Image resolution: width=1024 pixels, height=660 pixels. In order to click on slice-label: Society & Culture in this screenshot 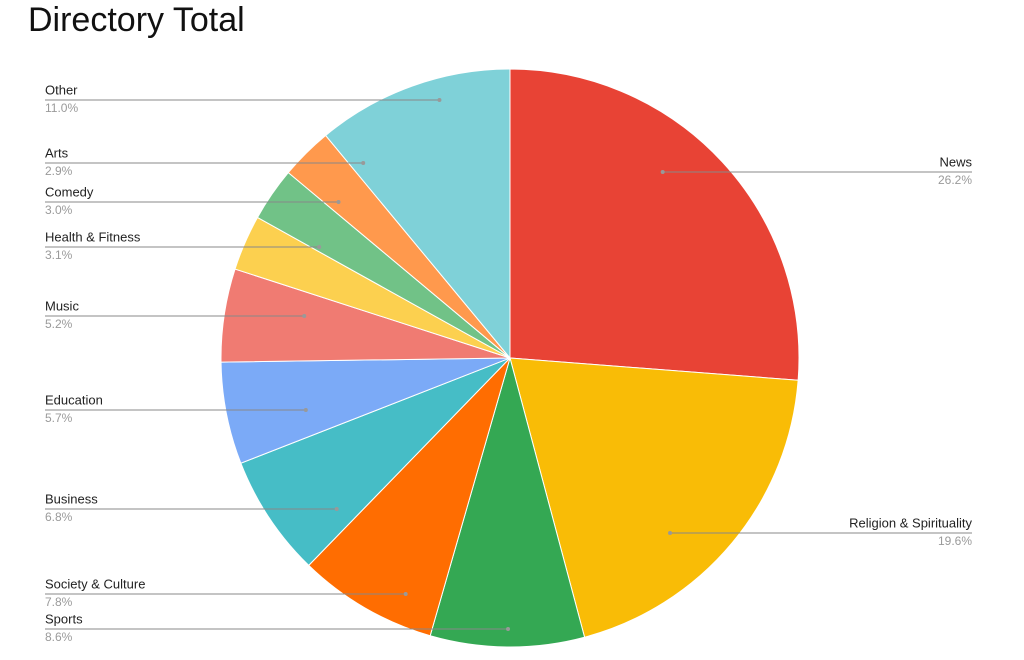, I will do `click(95, 583)`.